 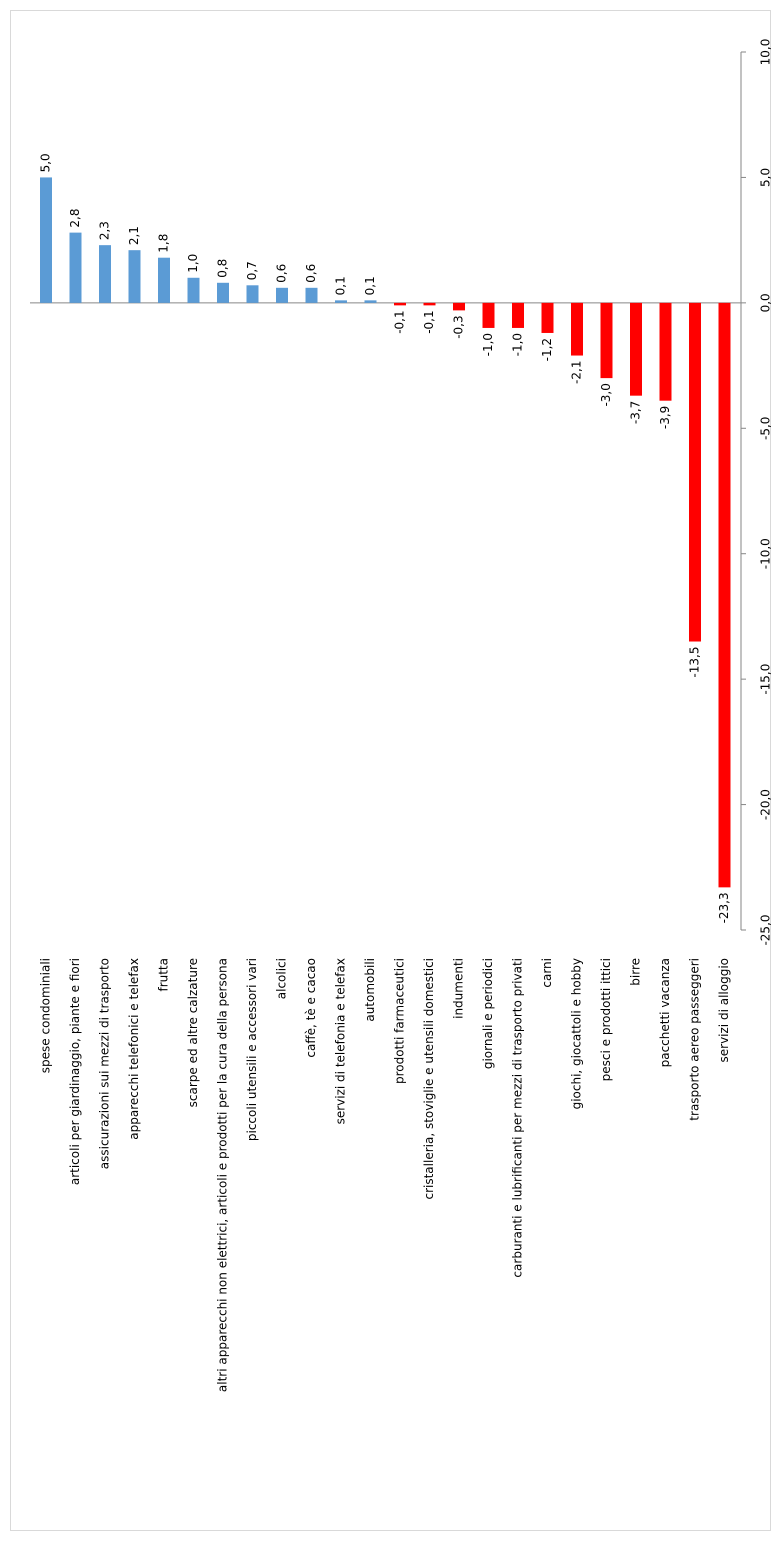 What do you see at coordinates (665, 1012) in the screenshot?
I see `category-label: pacchetti vacanza` at bounding box center [665, 1012].